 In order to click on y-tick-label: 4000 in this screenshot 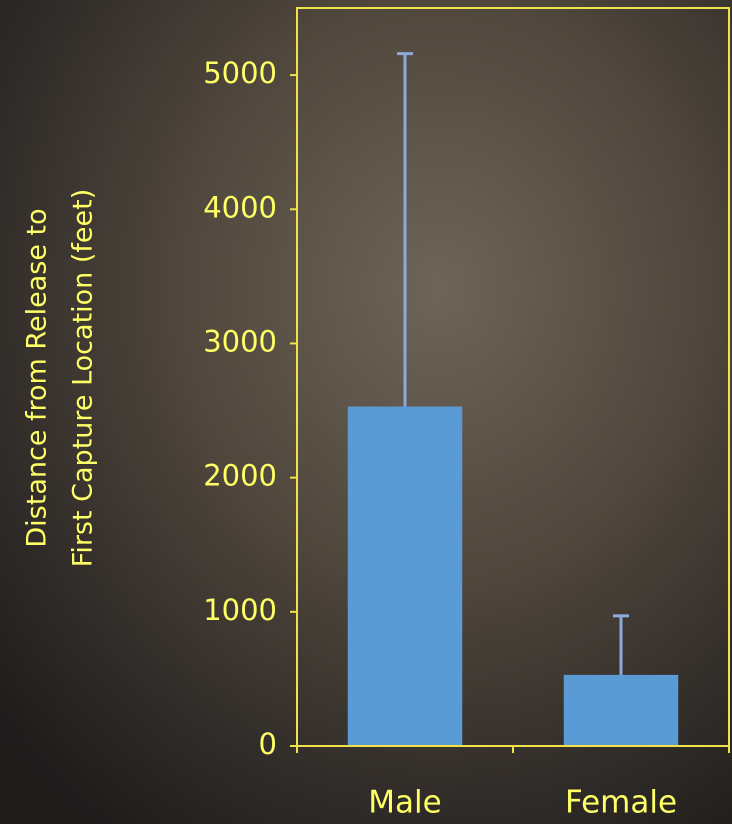, I will do `click(240, 207)`.